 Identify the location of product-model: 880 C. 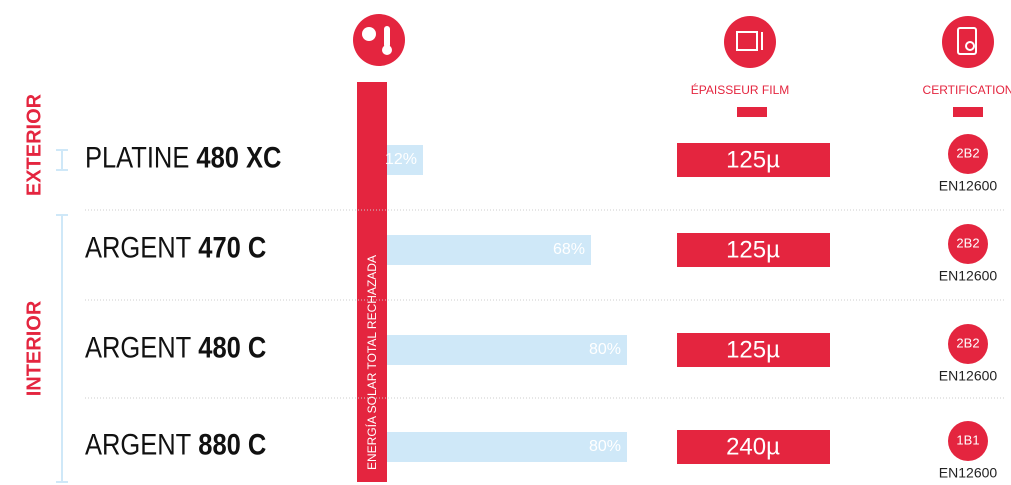
(232, 444).